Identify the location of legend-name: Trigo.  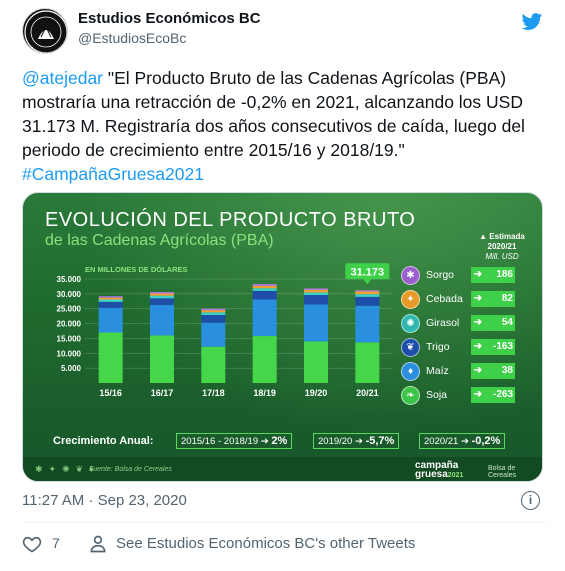
(438, 347).